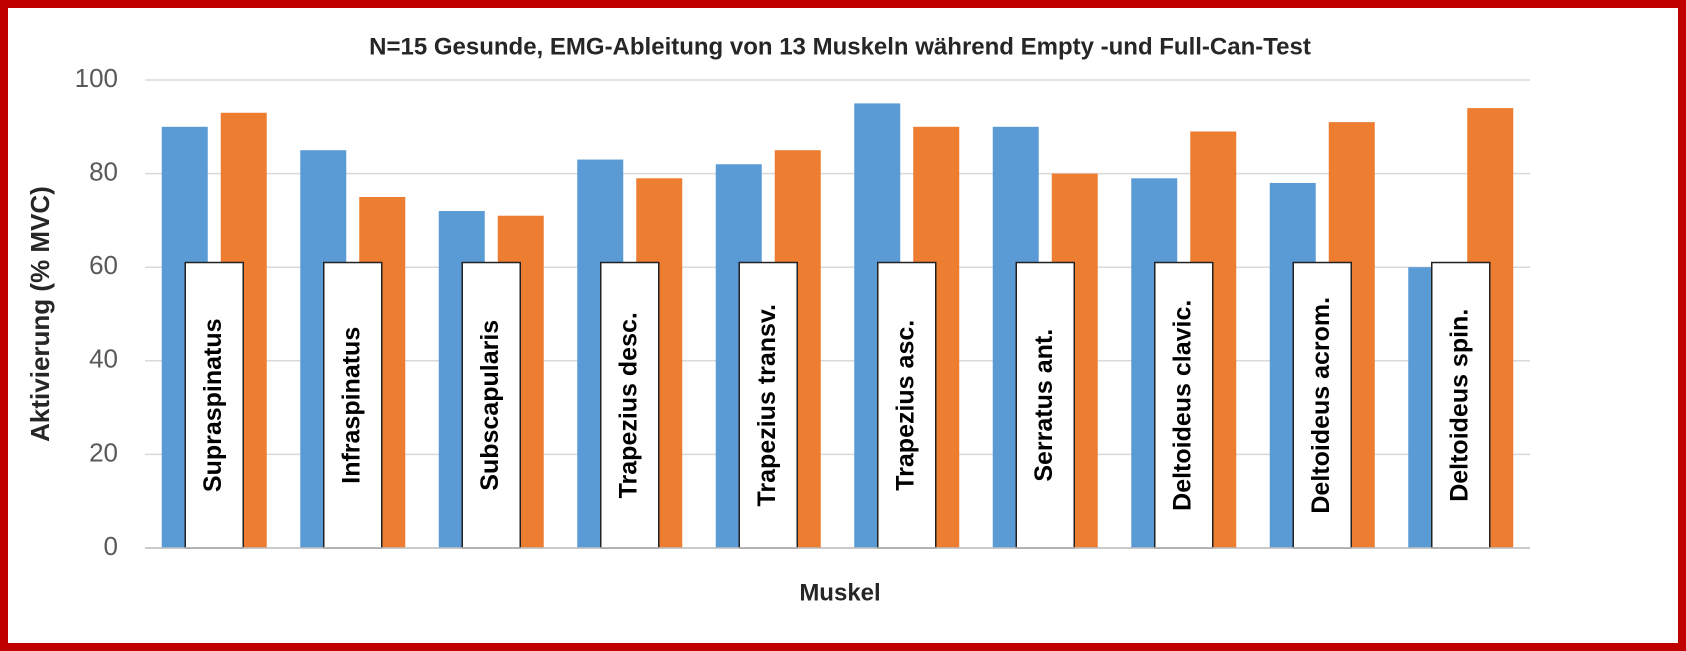  Describe the element at coordinates (103, 452) in the screenshot. I see `y-tick-label: 20` at that location.